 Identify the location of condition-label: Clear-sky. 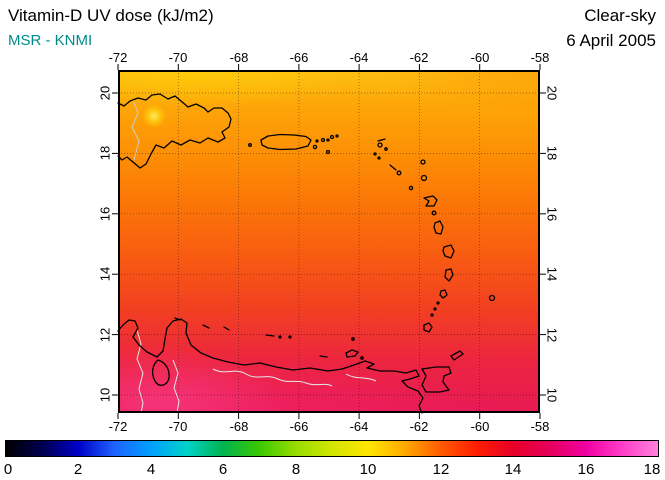
(620, 15).